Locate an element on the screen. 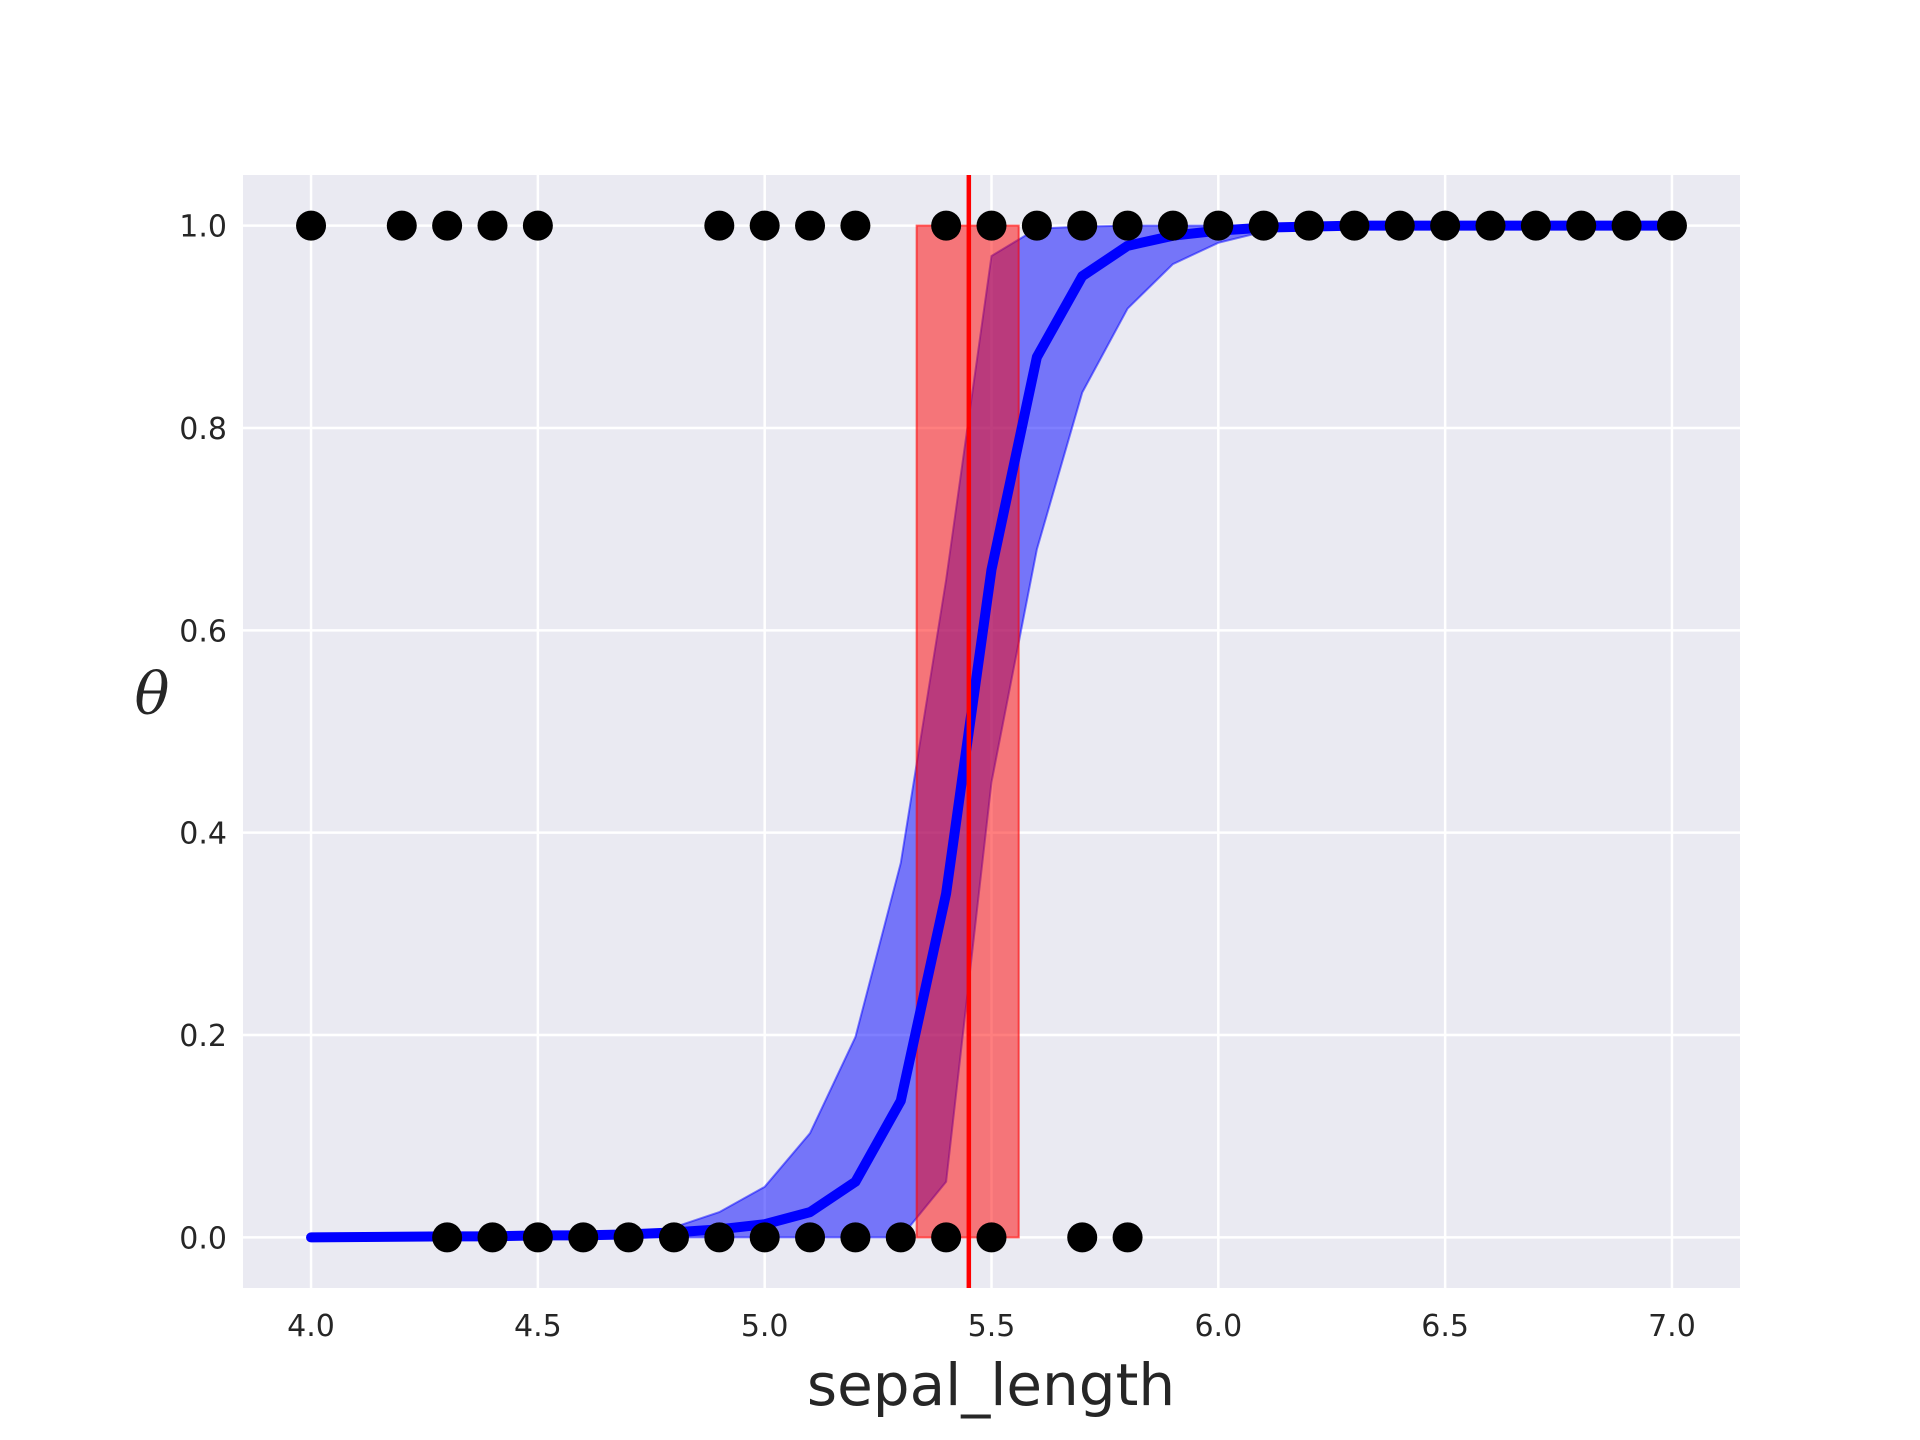  y-tick-labels: 0.0 0.2 0.4 0.6 0.8 1.0 is located at coordinates (203, 733).